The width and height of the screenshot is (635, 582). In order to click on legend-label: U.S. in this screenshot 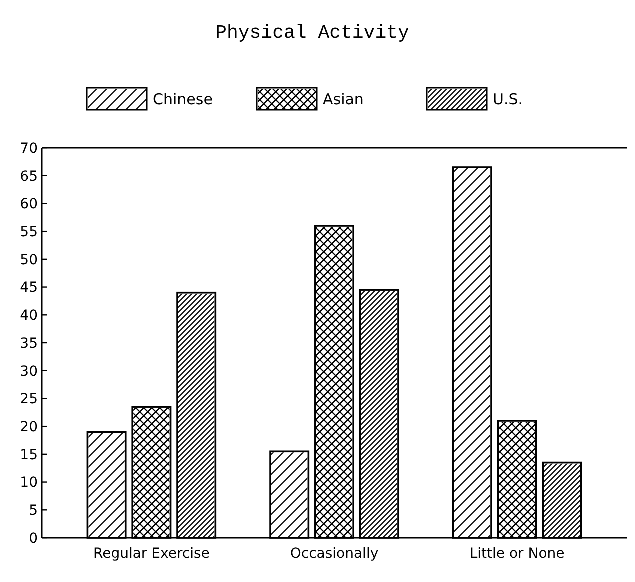, I will do `click(508, 99)`.